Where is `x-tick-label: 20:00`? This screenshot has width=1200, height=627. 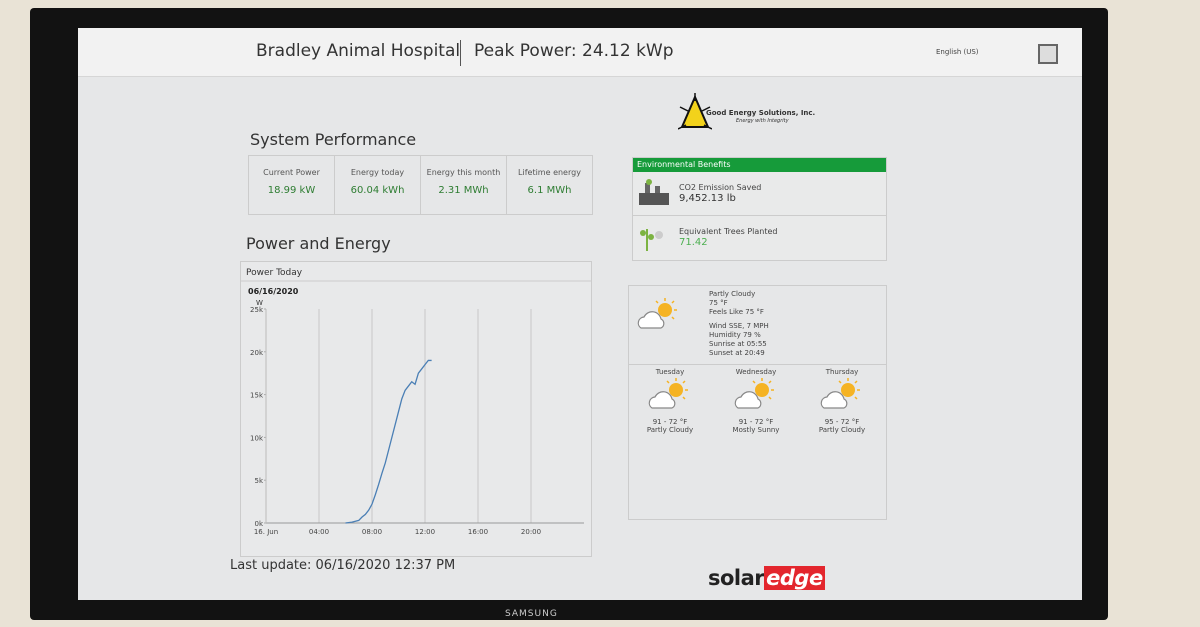
x-tick-label: 20:00 is located at coordinates (531, 532).